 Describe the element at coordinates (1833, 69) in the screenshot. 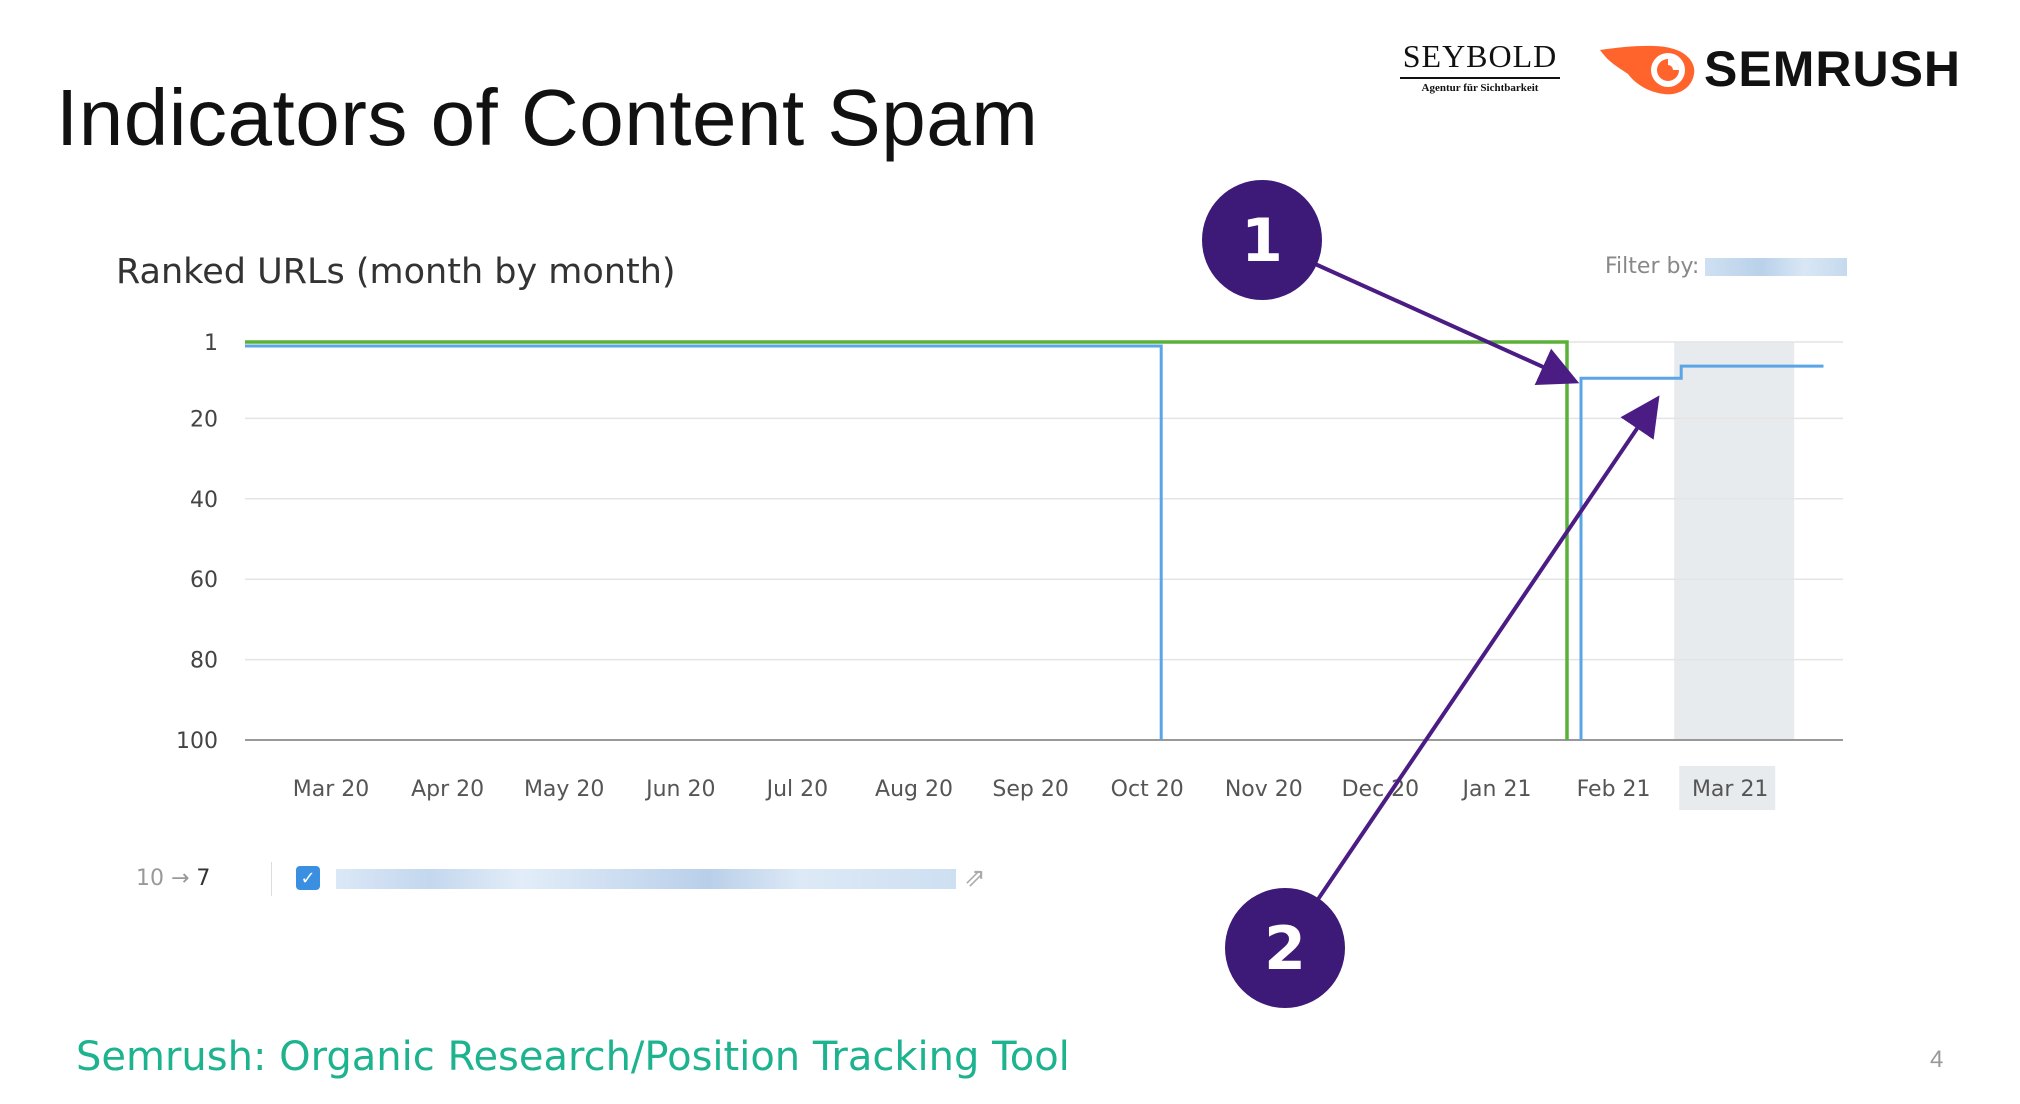

I see `semrush-logo-name: SEMRUSH` at that location.